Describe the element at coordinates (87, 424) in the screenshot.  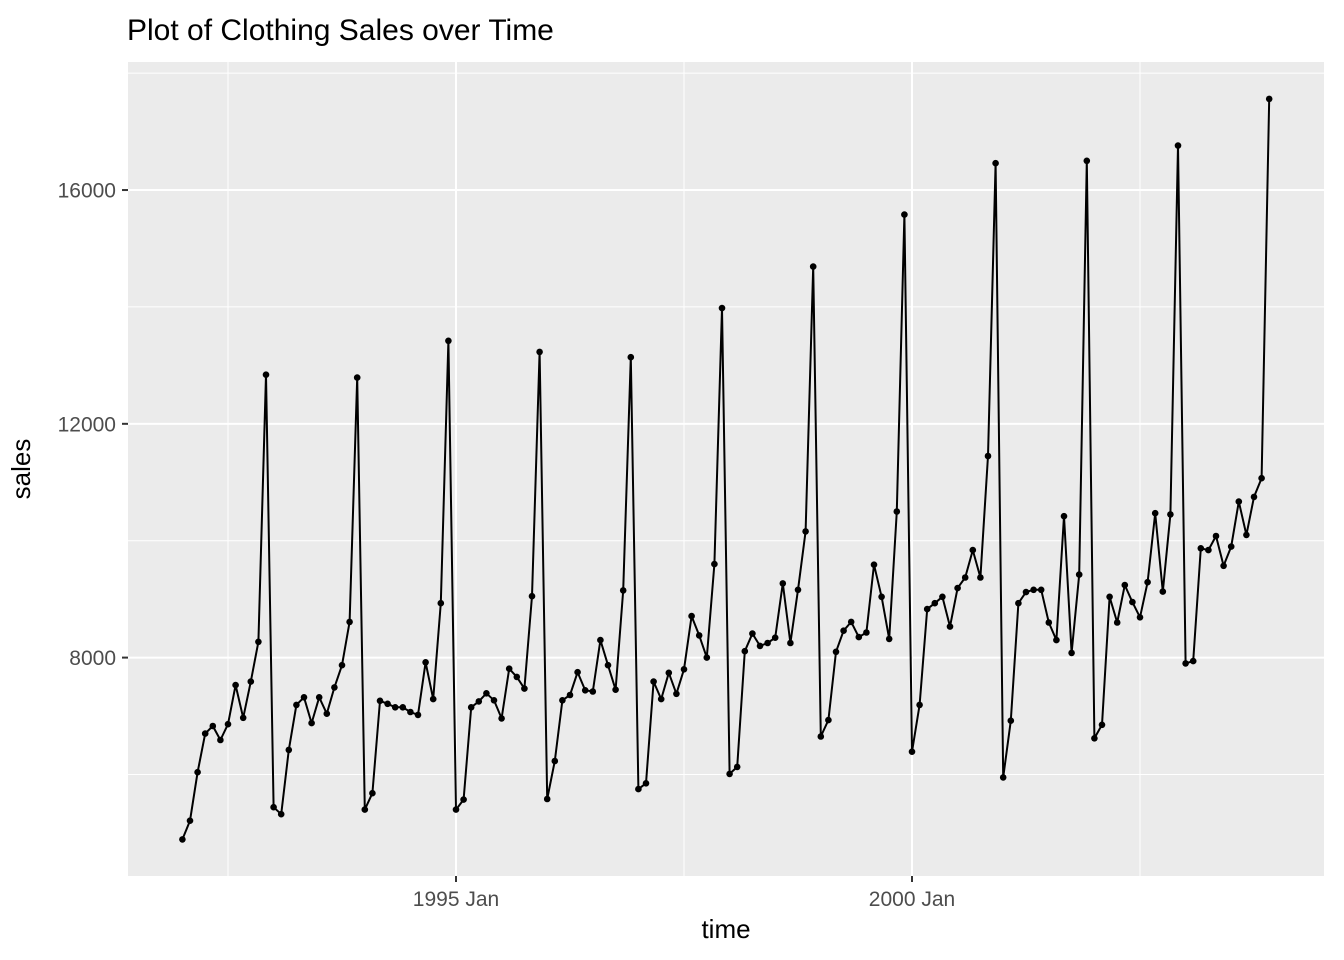
I see `y-tick-label: 12000` at that location.